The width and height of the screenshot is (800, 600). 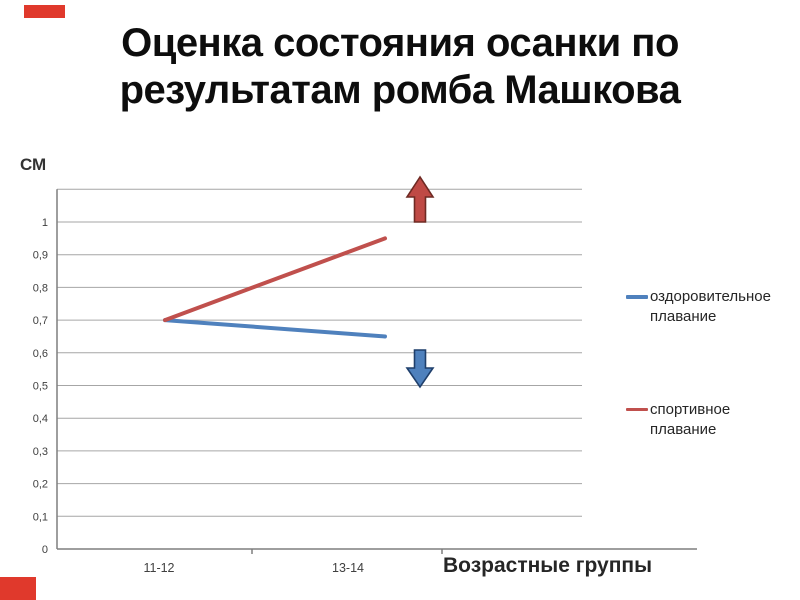 What do you see at coordinates (40, 256) in the screenshot?
I see `y-tick-label: 0,9` at bounding box center [40, 256].